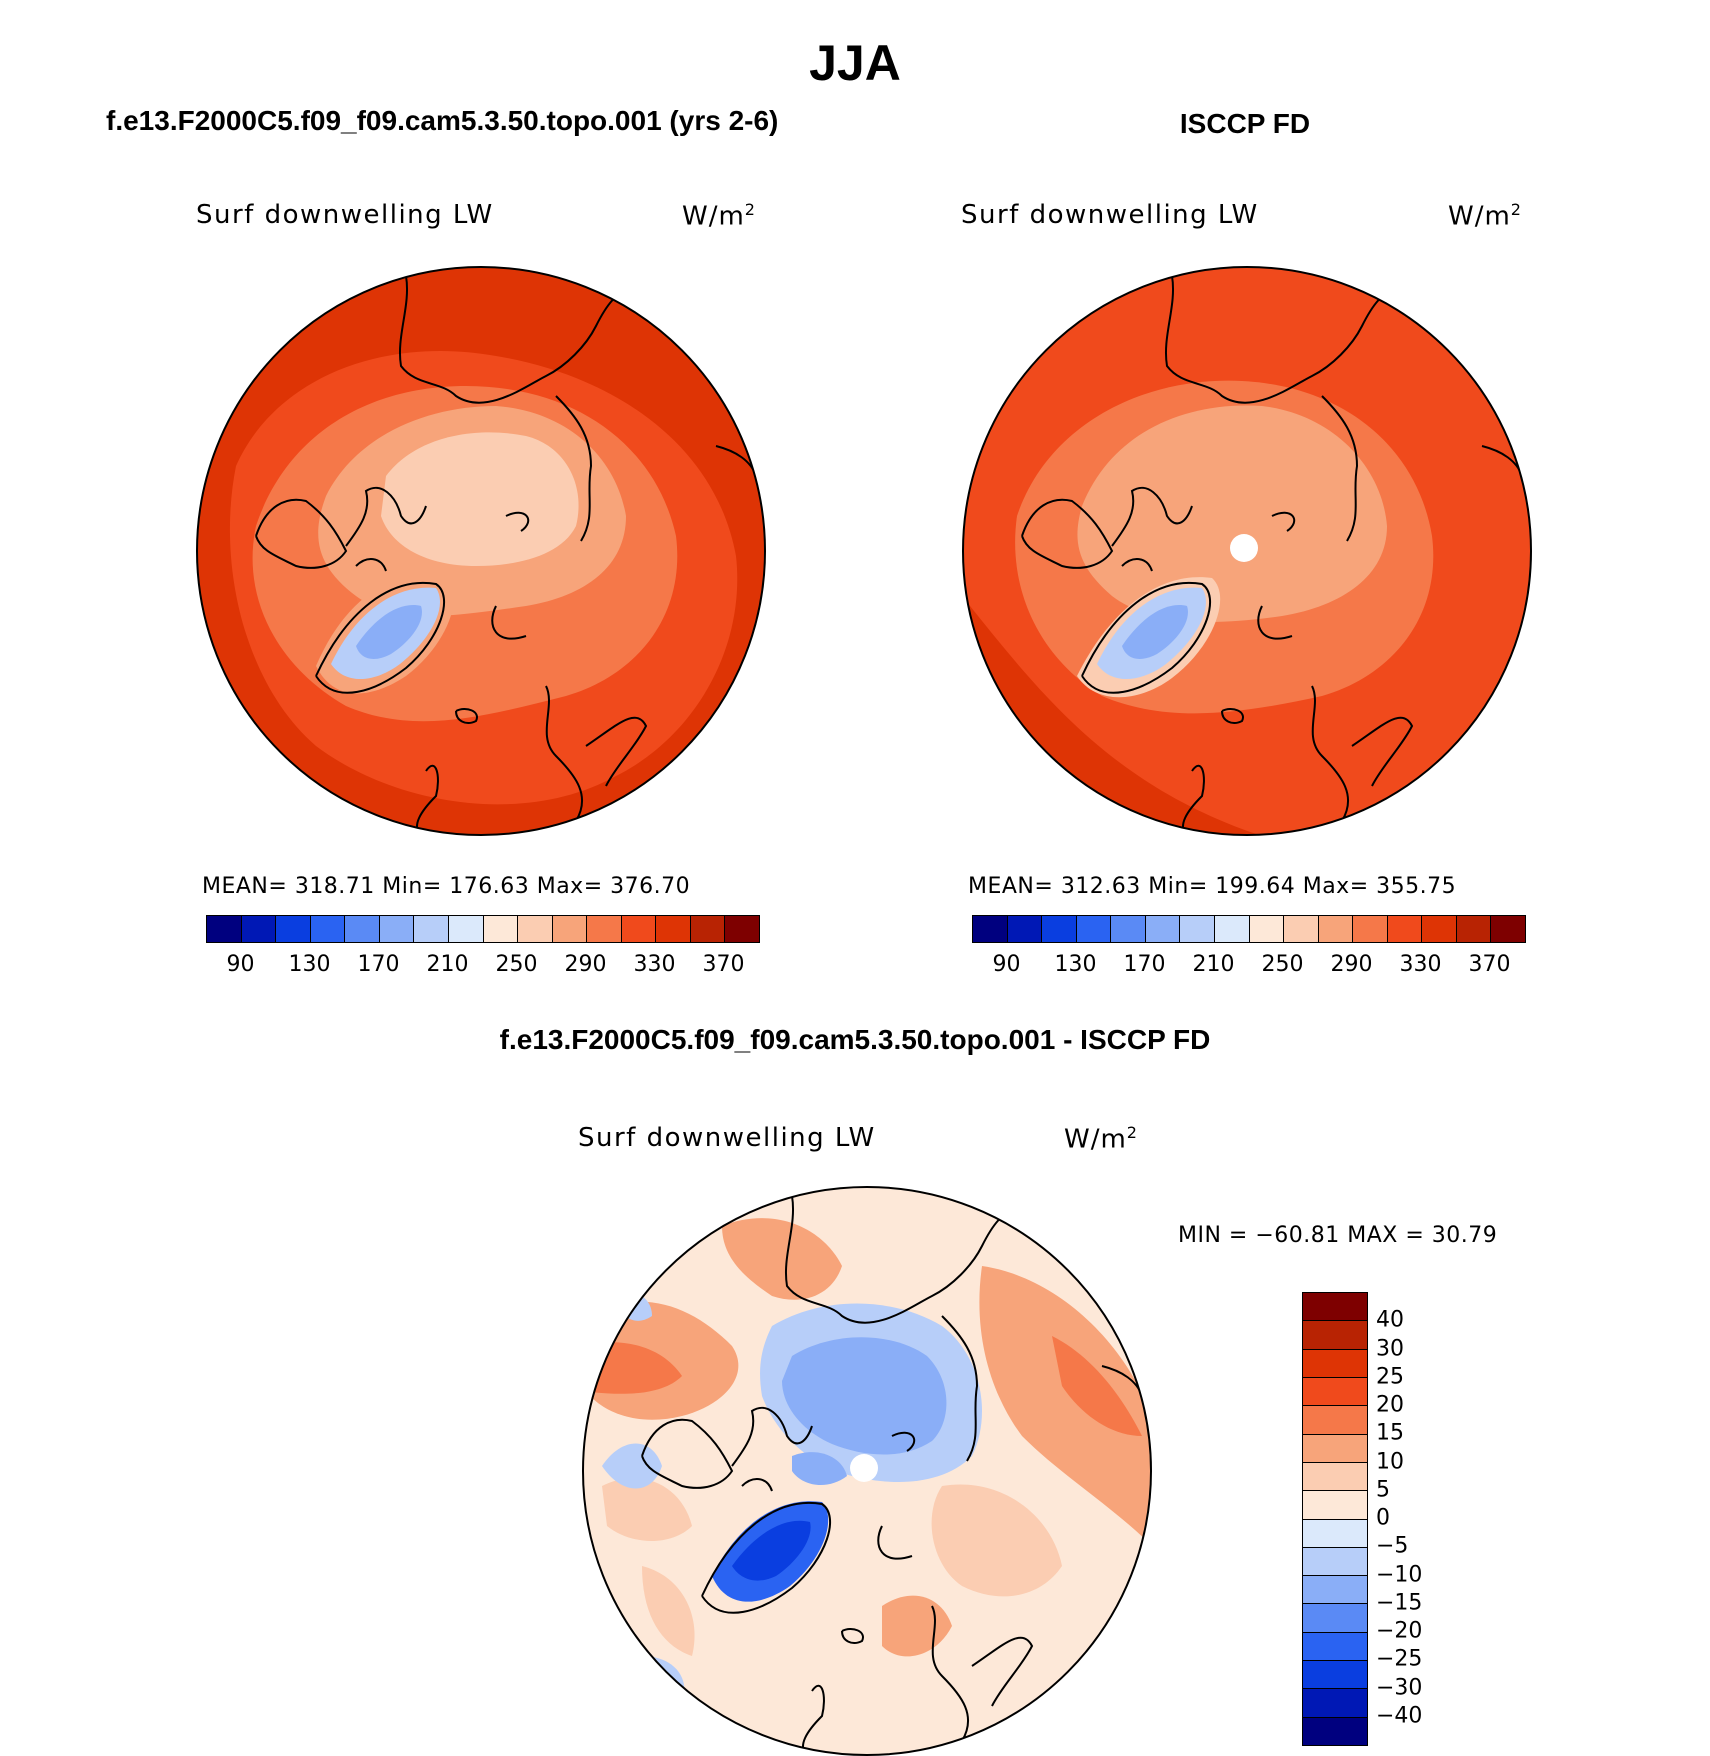 The width and height of the screenshot is (1710, 1756). I want to click on colorbar-tick-label: 25, so click(1390, 1377).